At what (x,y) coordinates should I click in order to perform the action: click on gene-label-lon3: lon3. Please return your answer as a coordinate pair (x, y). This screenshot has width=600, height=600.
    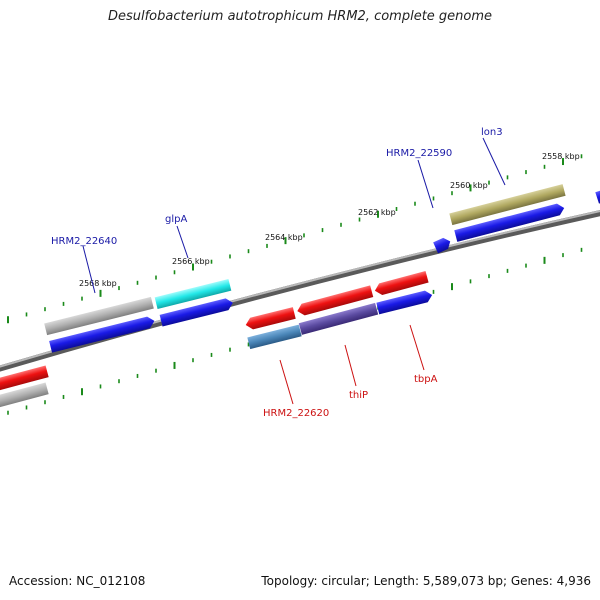
    Looking at the image, I should click on (492, 132).